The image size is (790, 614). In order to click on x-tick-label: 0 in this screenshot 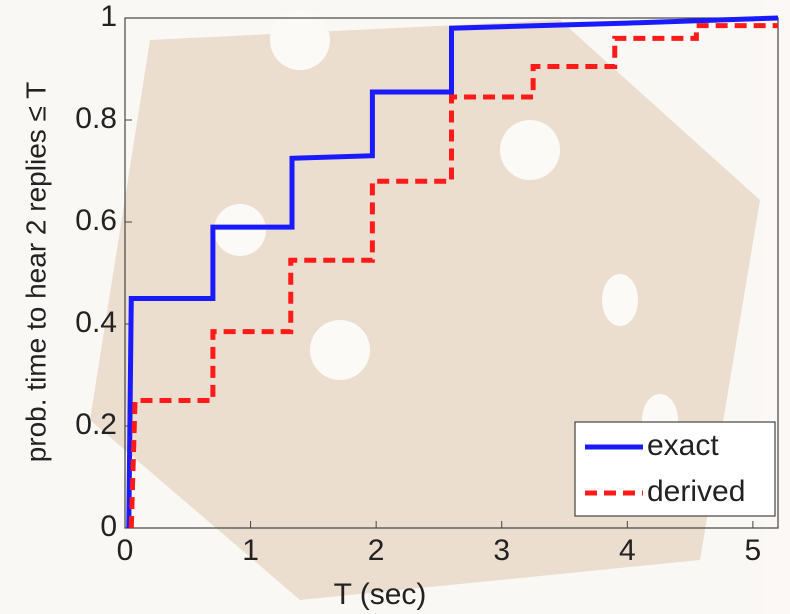, I will do `click(125, 550)`.